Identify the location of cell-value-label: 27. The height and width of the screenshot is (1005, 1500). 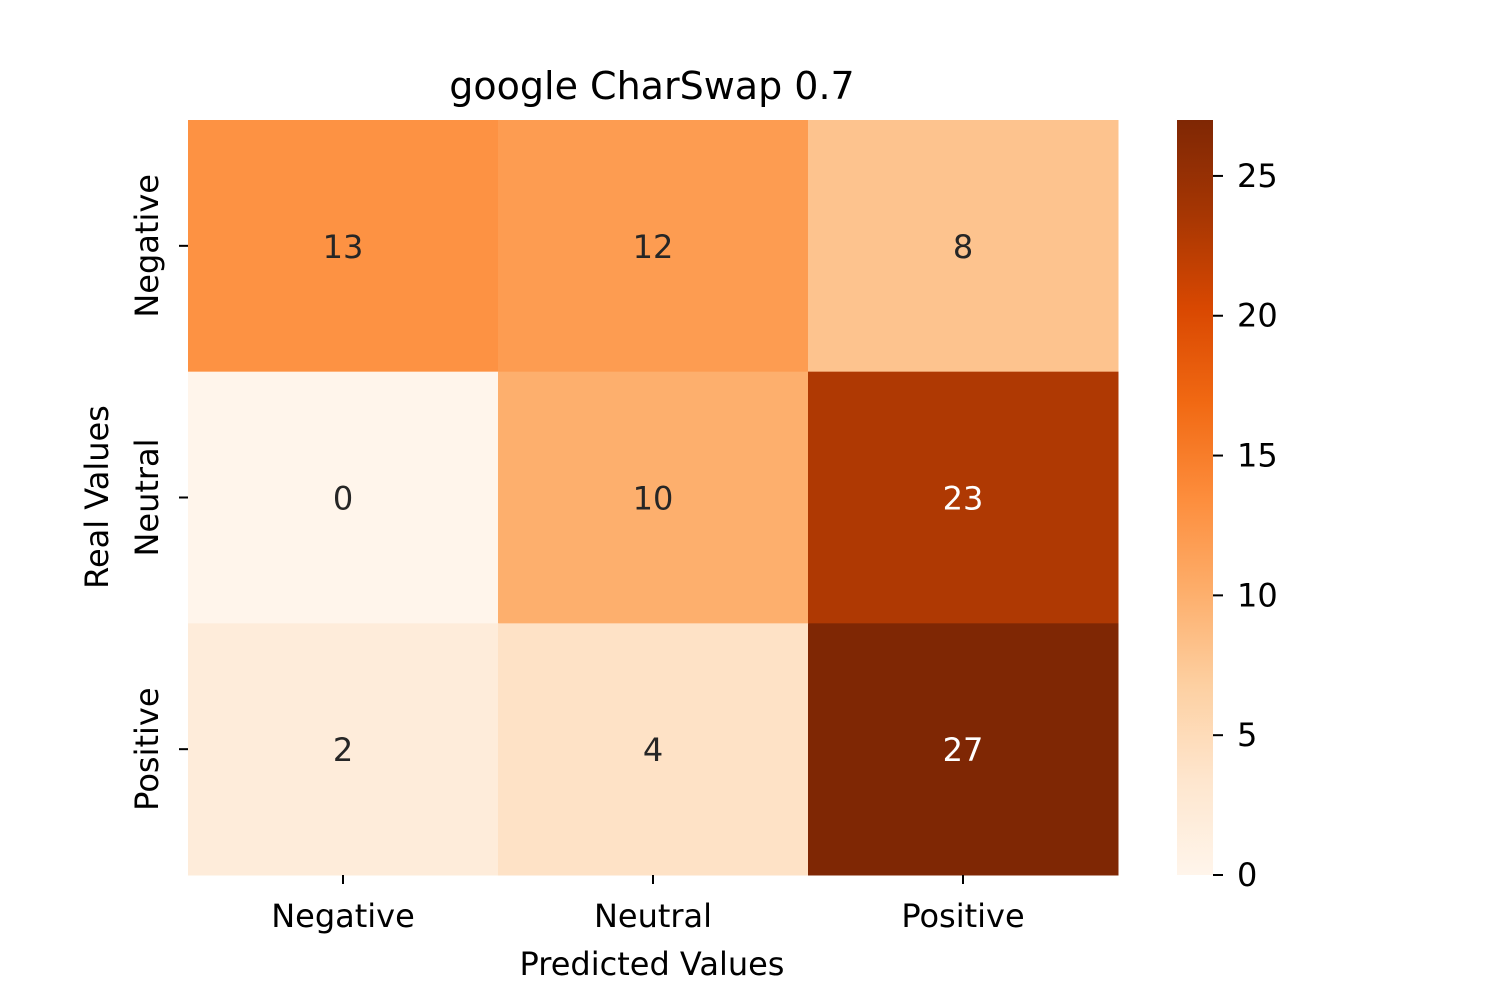
(963, 750).